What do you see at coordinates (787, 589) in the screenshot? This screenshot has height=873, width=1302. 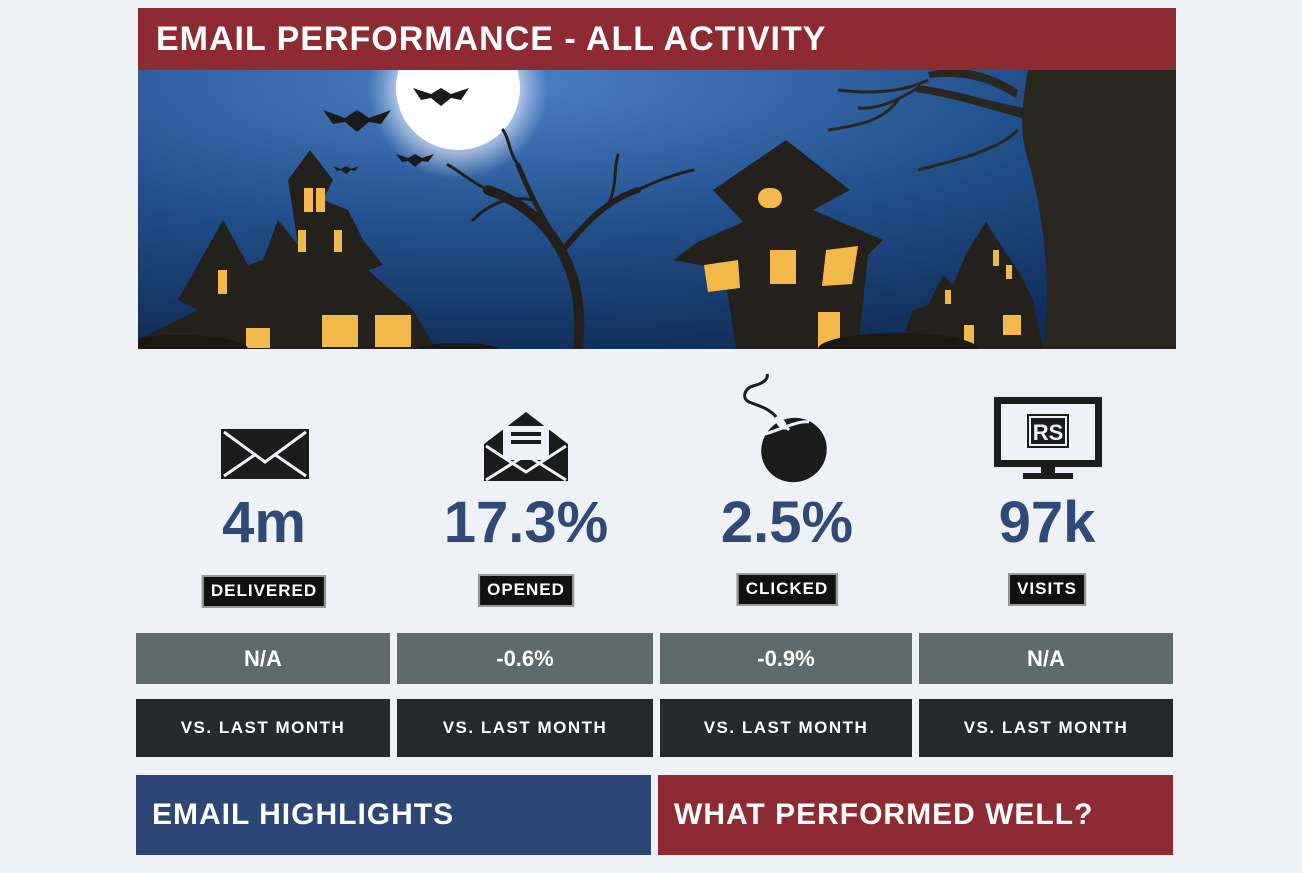 I see `clicked-label: CLICKED` at bounding box center [787, 589].